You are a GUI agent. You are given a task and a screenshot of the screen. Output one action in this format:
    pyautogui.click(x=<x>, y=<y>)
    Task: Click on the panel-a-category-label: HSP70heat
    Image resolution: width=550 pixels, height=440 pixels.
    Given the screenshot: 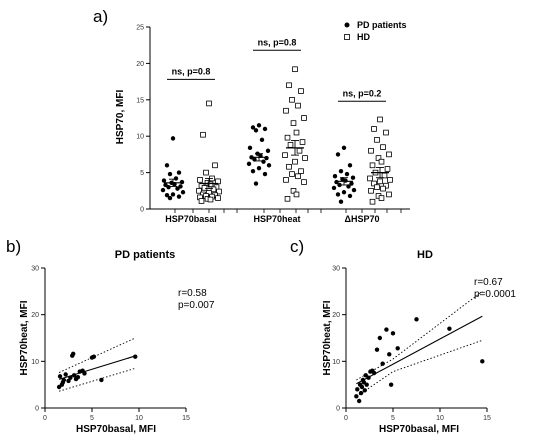 What is the action you would take?
    pyautogui.click(x=276, y=219)
    